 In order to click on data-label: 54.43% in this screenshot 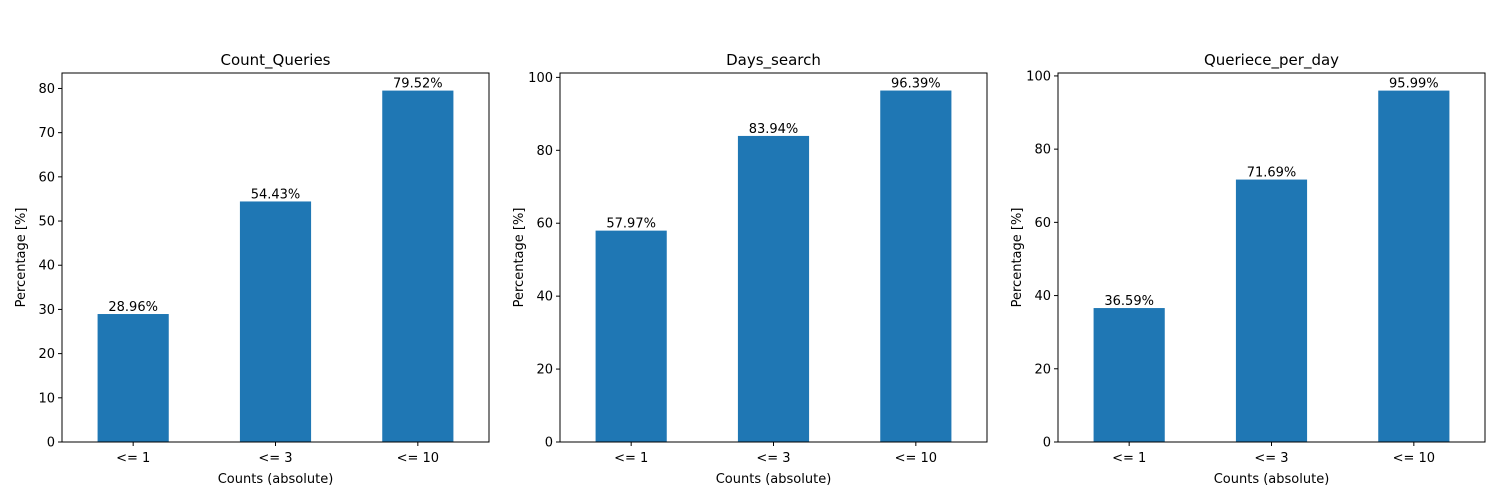, I will do `click(276, 194)`.